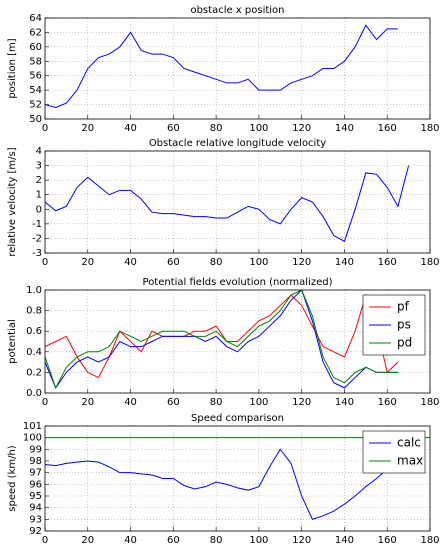 The image size is (446, 550). What do you see at coordinates (35, 461) in the screenshot?
I see `y-tick-label: 98` at bounding box center [35, 461].